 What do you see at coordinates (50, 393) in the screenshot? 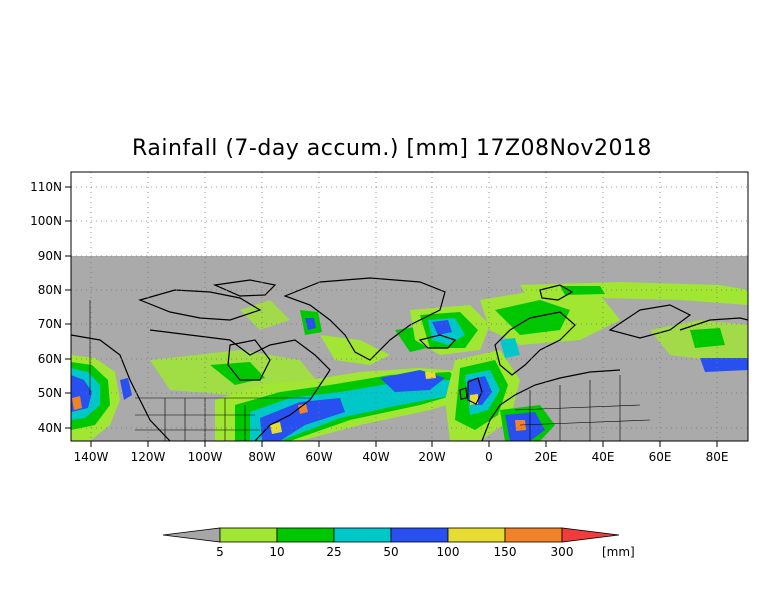
I see `lat-label: 50N` at bounding box center [50, 393].